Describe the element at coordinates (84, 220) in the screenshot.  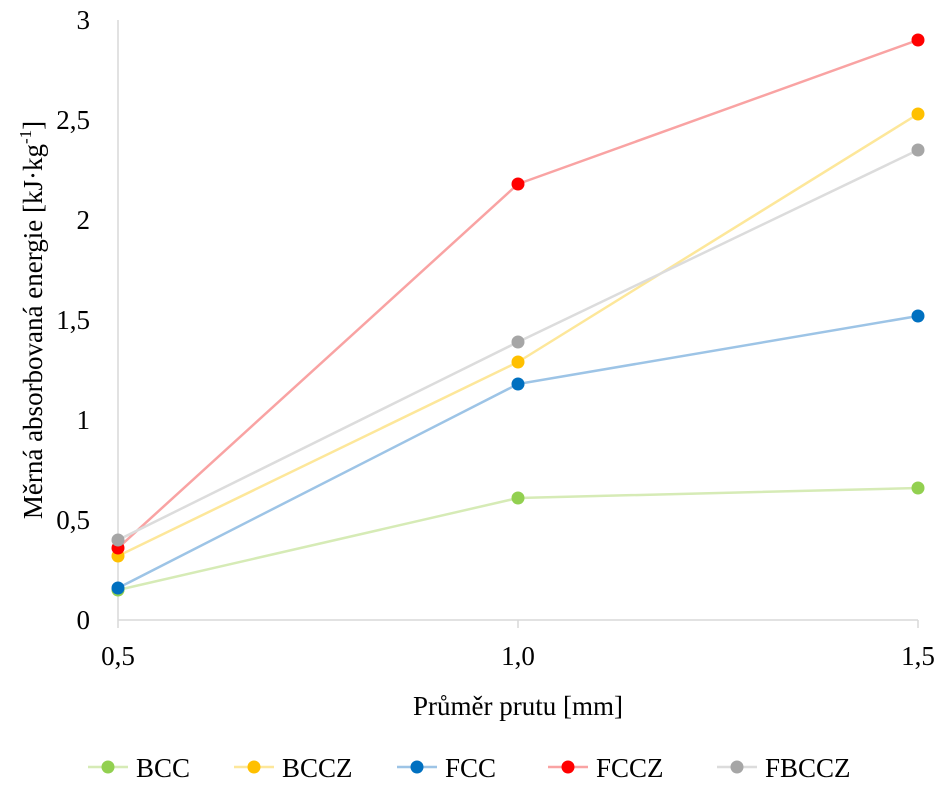
I see `y-tick-label: 2` at that location.